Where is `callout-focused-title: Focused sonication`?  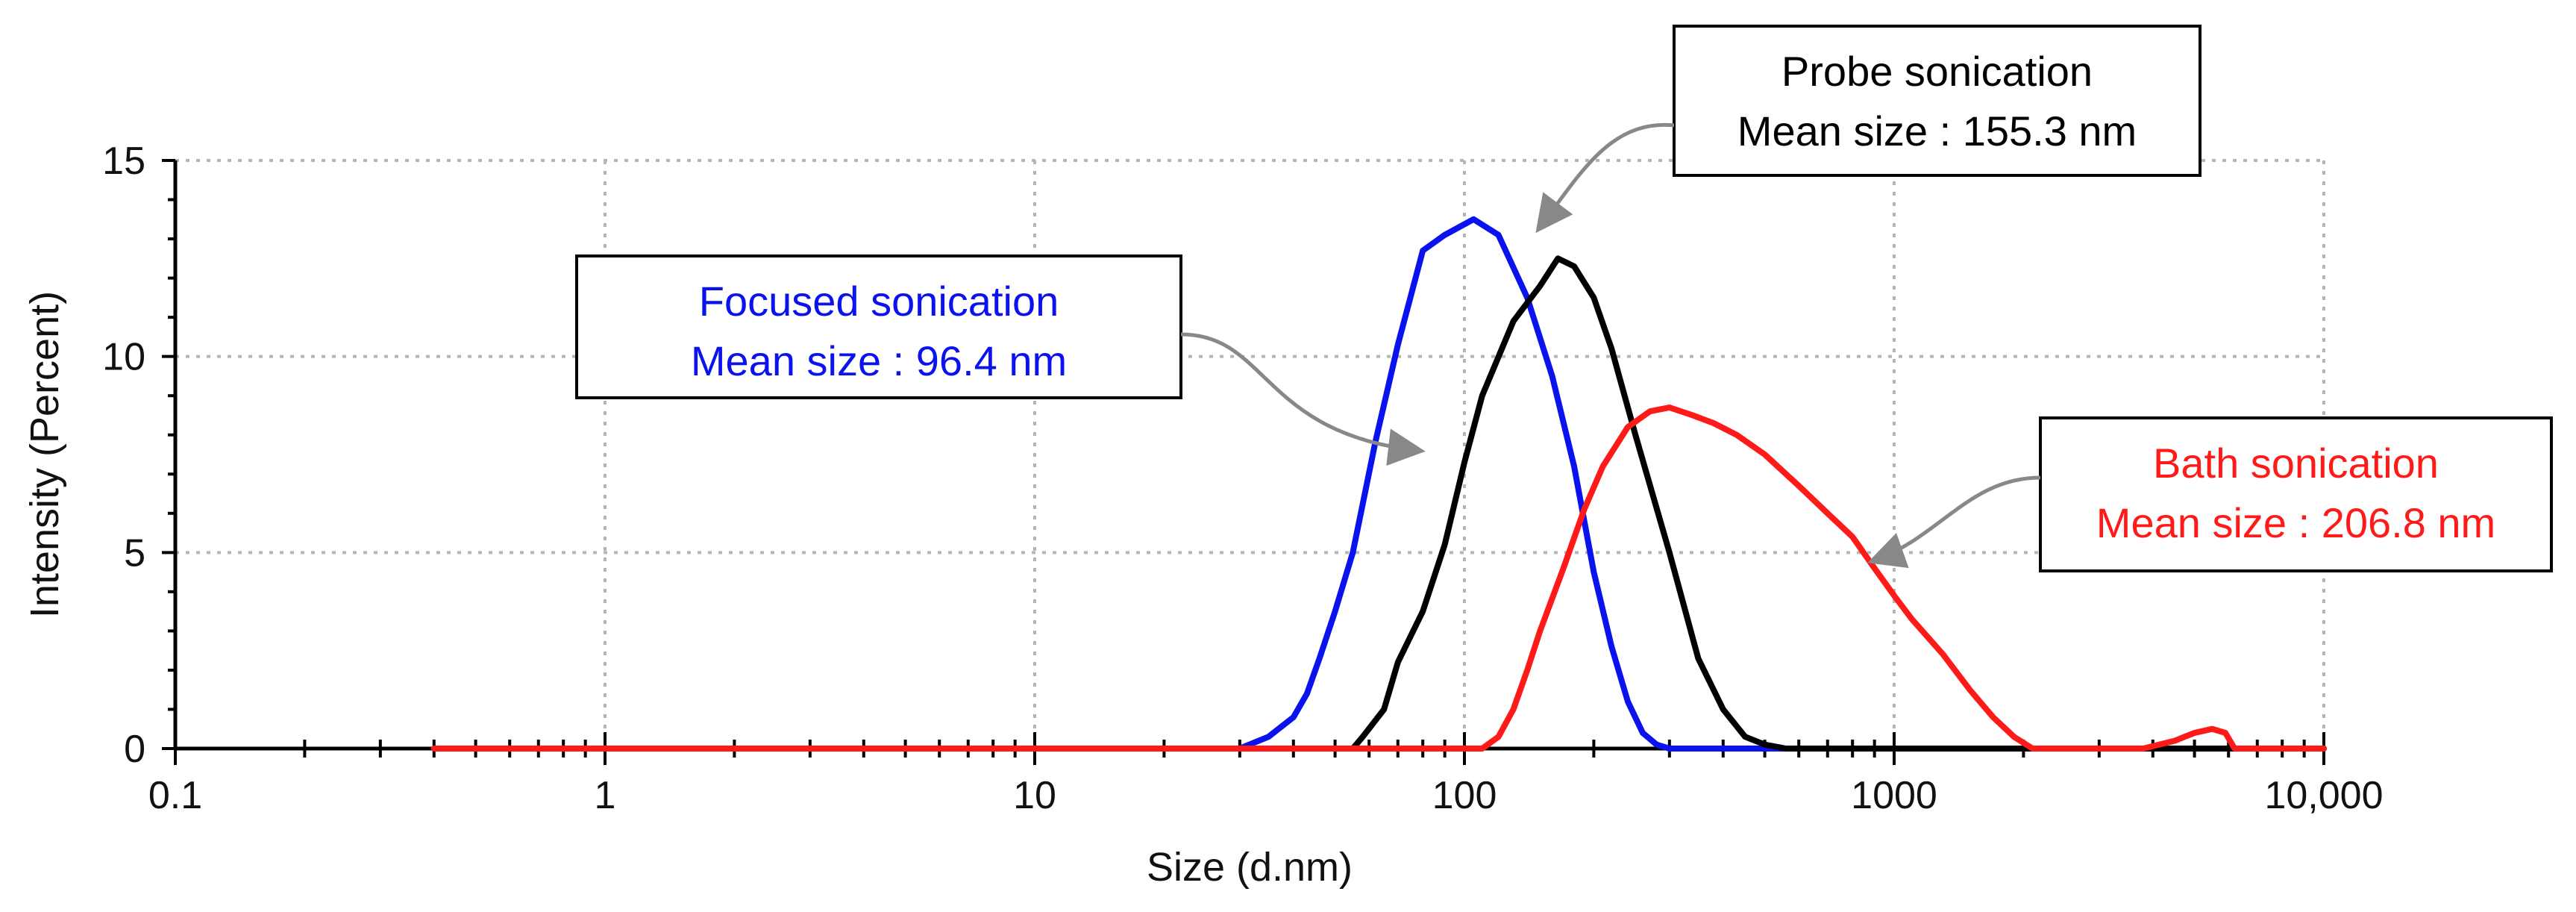
callout-focused-title: Focused sonication is located at coordinates (879, 301).